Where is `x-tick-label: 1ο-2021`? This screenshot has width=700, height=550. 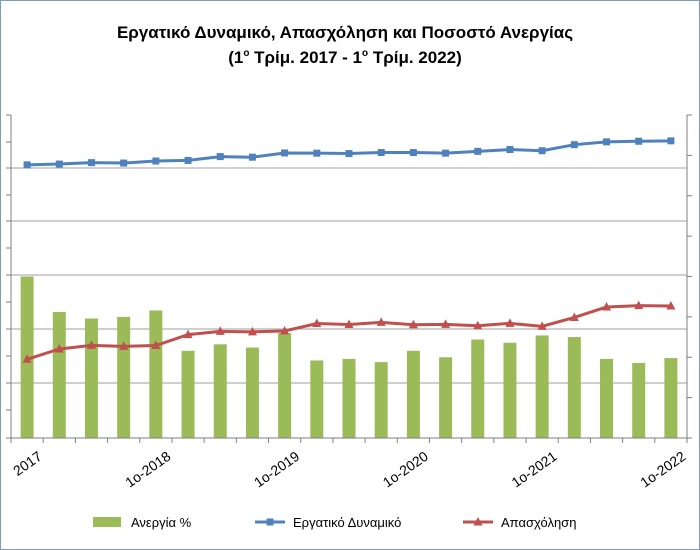 x-tick-label: 1ο-2021 is located at coordinates (533, 469).